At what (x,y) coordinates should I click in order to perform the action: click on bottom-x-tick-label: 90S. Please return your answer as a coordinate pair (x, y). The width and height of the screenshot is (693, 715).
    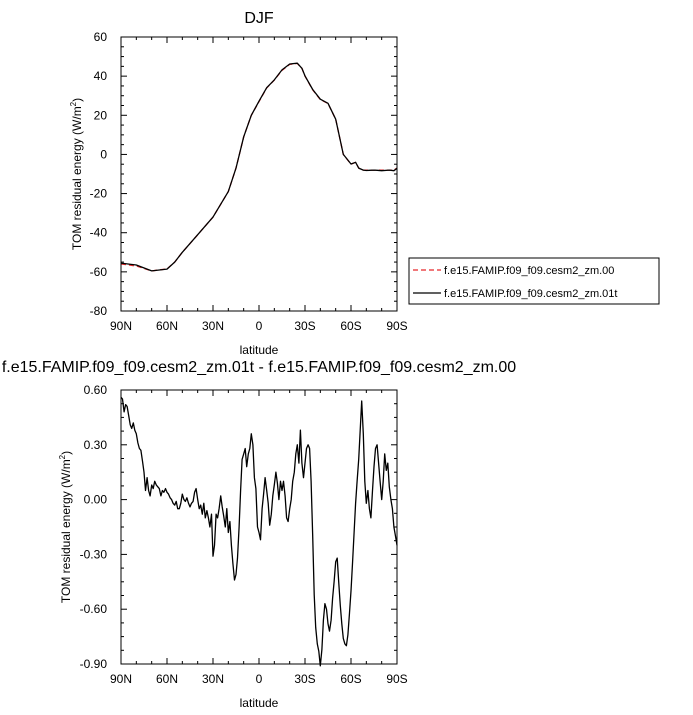
    Looking at the image, I should click on (396, 679).